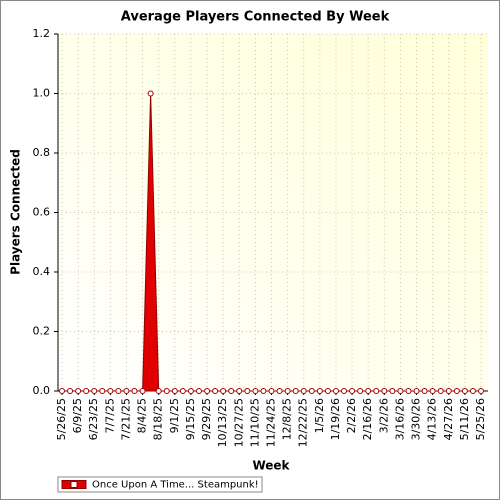 Image resolution: width=500 pixels, height=500 pixels. I want to click on x-tick-label: 10/27/25, so click(238, 422).